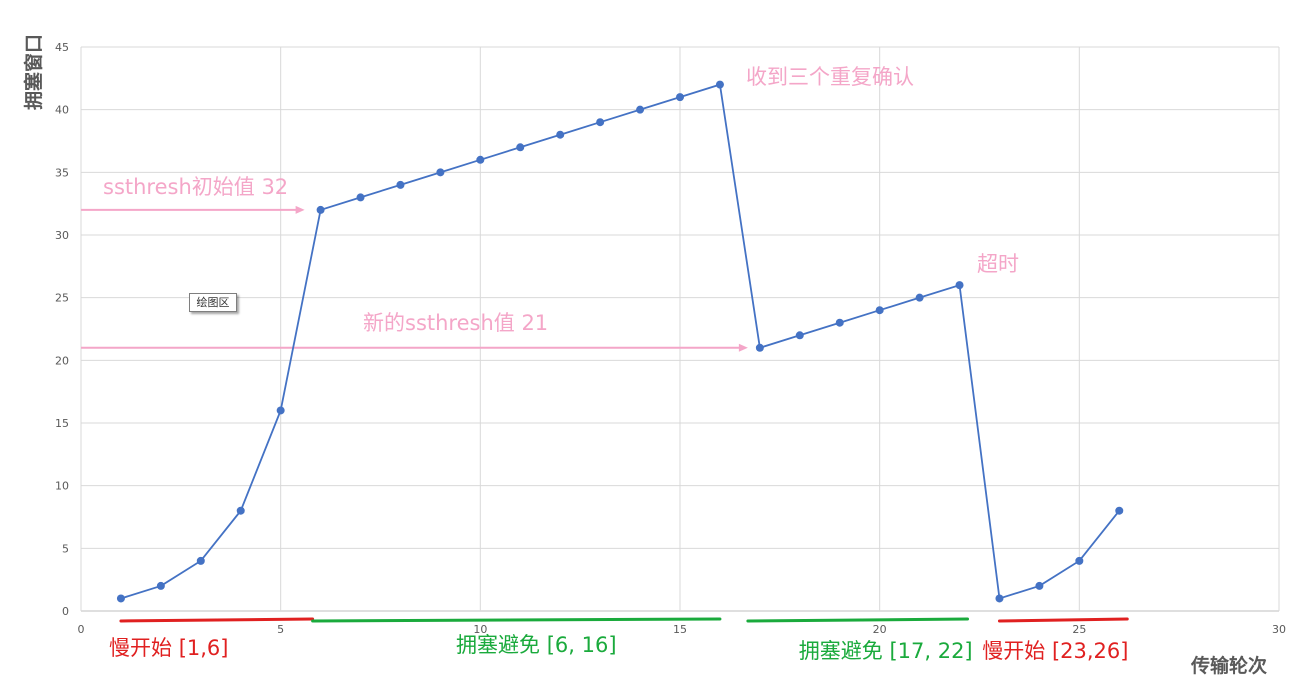 The height and width of the screenshot is (694, 1295). What do you see at coordinates (743, 347) in the screenshot?
I see `ssthresh-new-arrow-head` at bounding box center [743, 347].